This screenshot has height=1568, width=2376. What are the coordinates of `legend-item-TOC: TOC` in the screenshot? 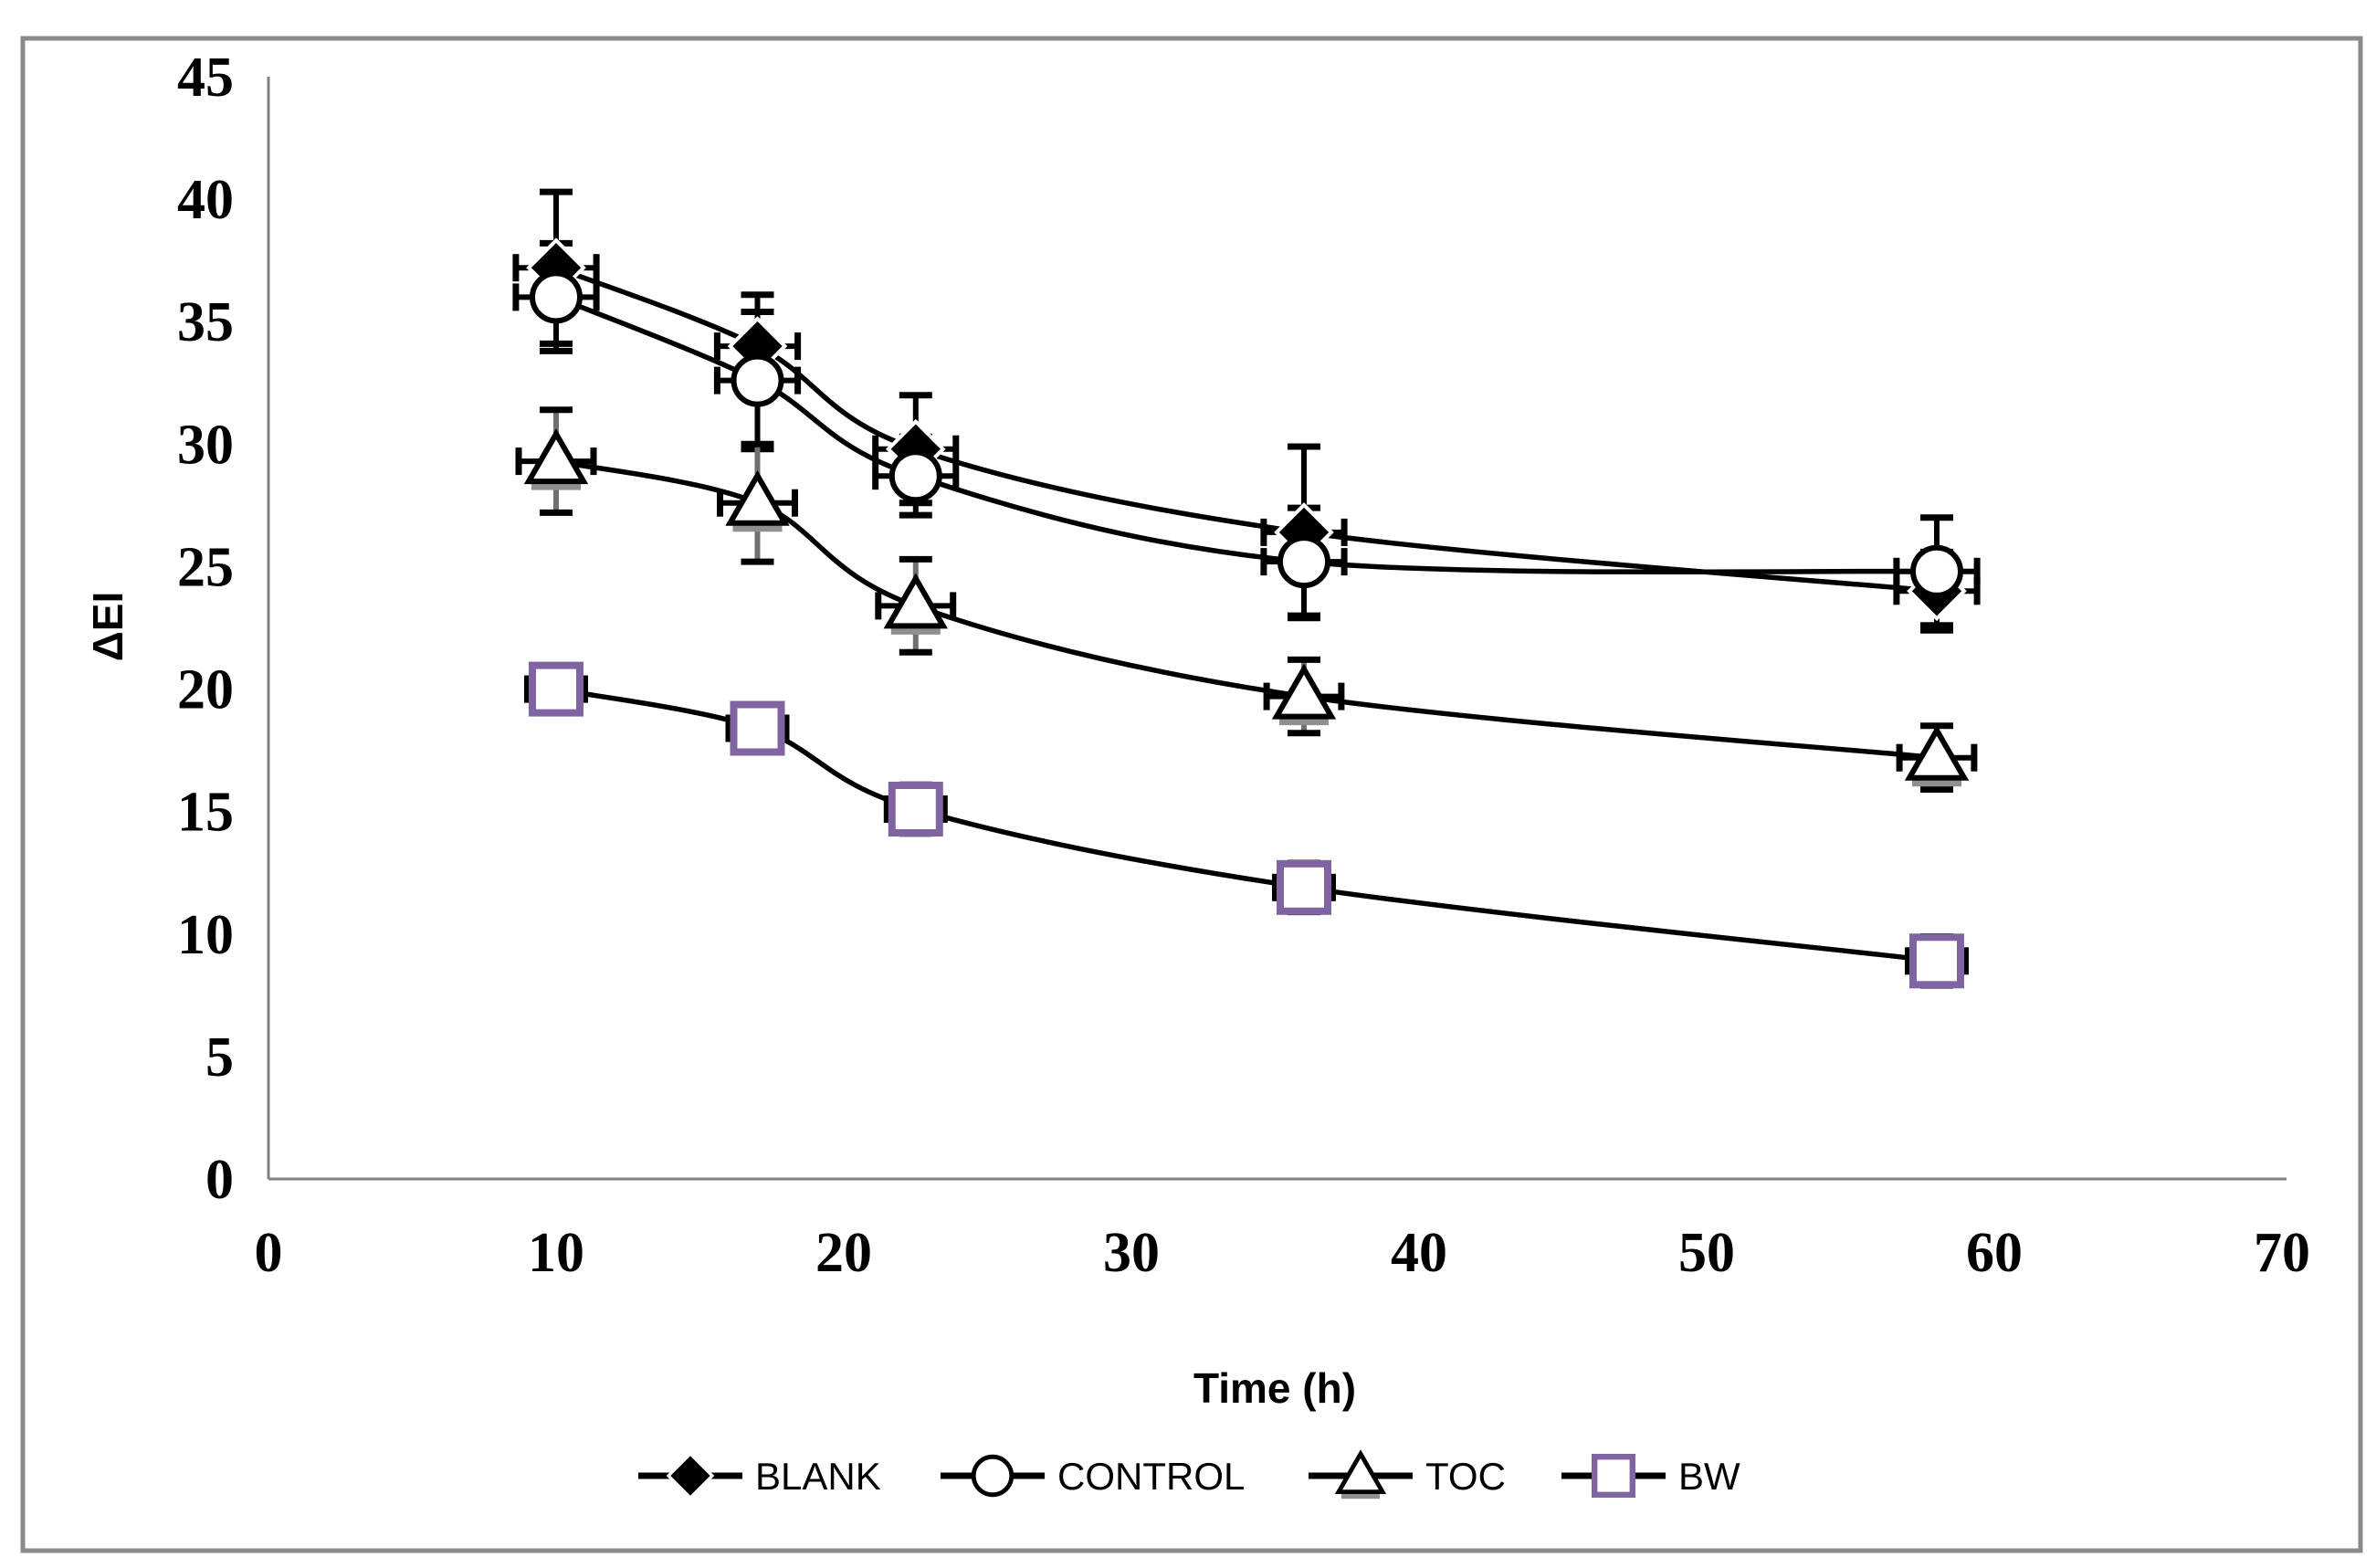 It's located at (1407, 1474).